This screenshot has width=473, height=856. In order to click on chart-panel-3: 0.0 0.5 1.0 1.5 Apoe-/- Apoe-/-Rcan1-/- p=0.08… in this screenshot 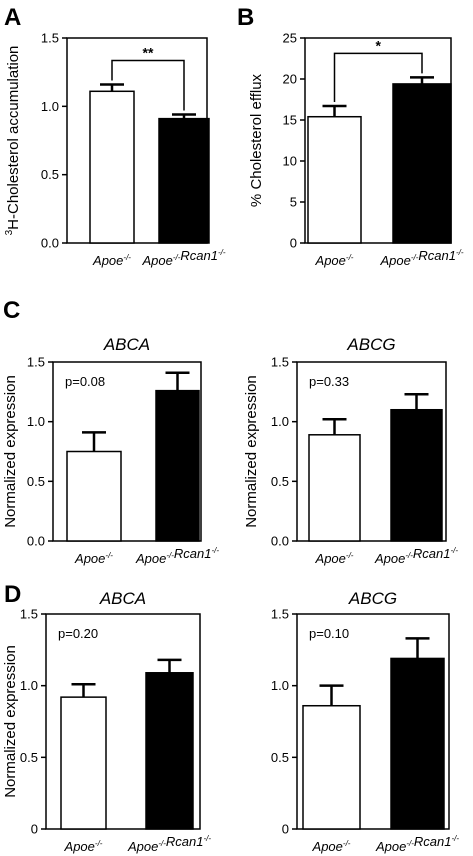, I will do `click(110, 431)`.